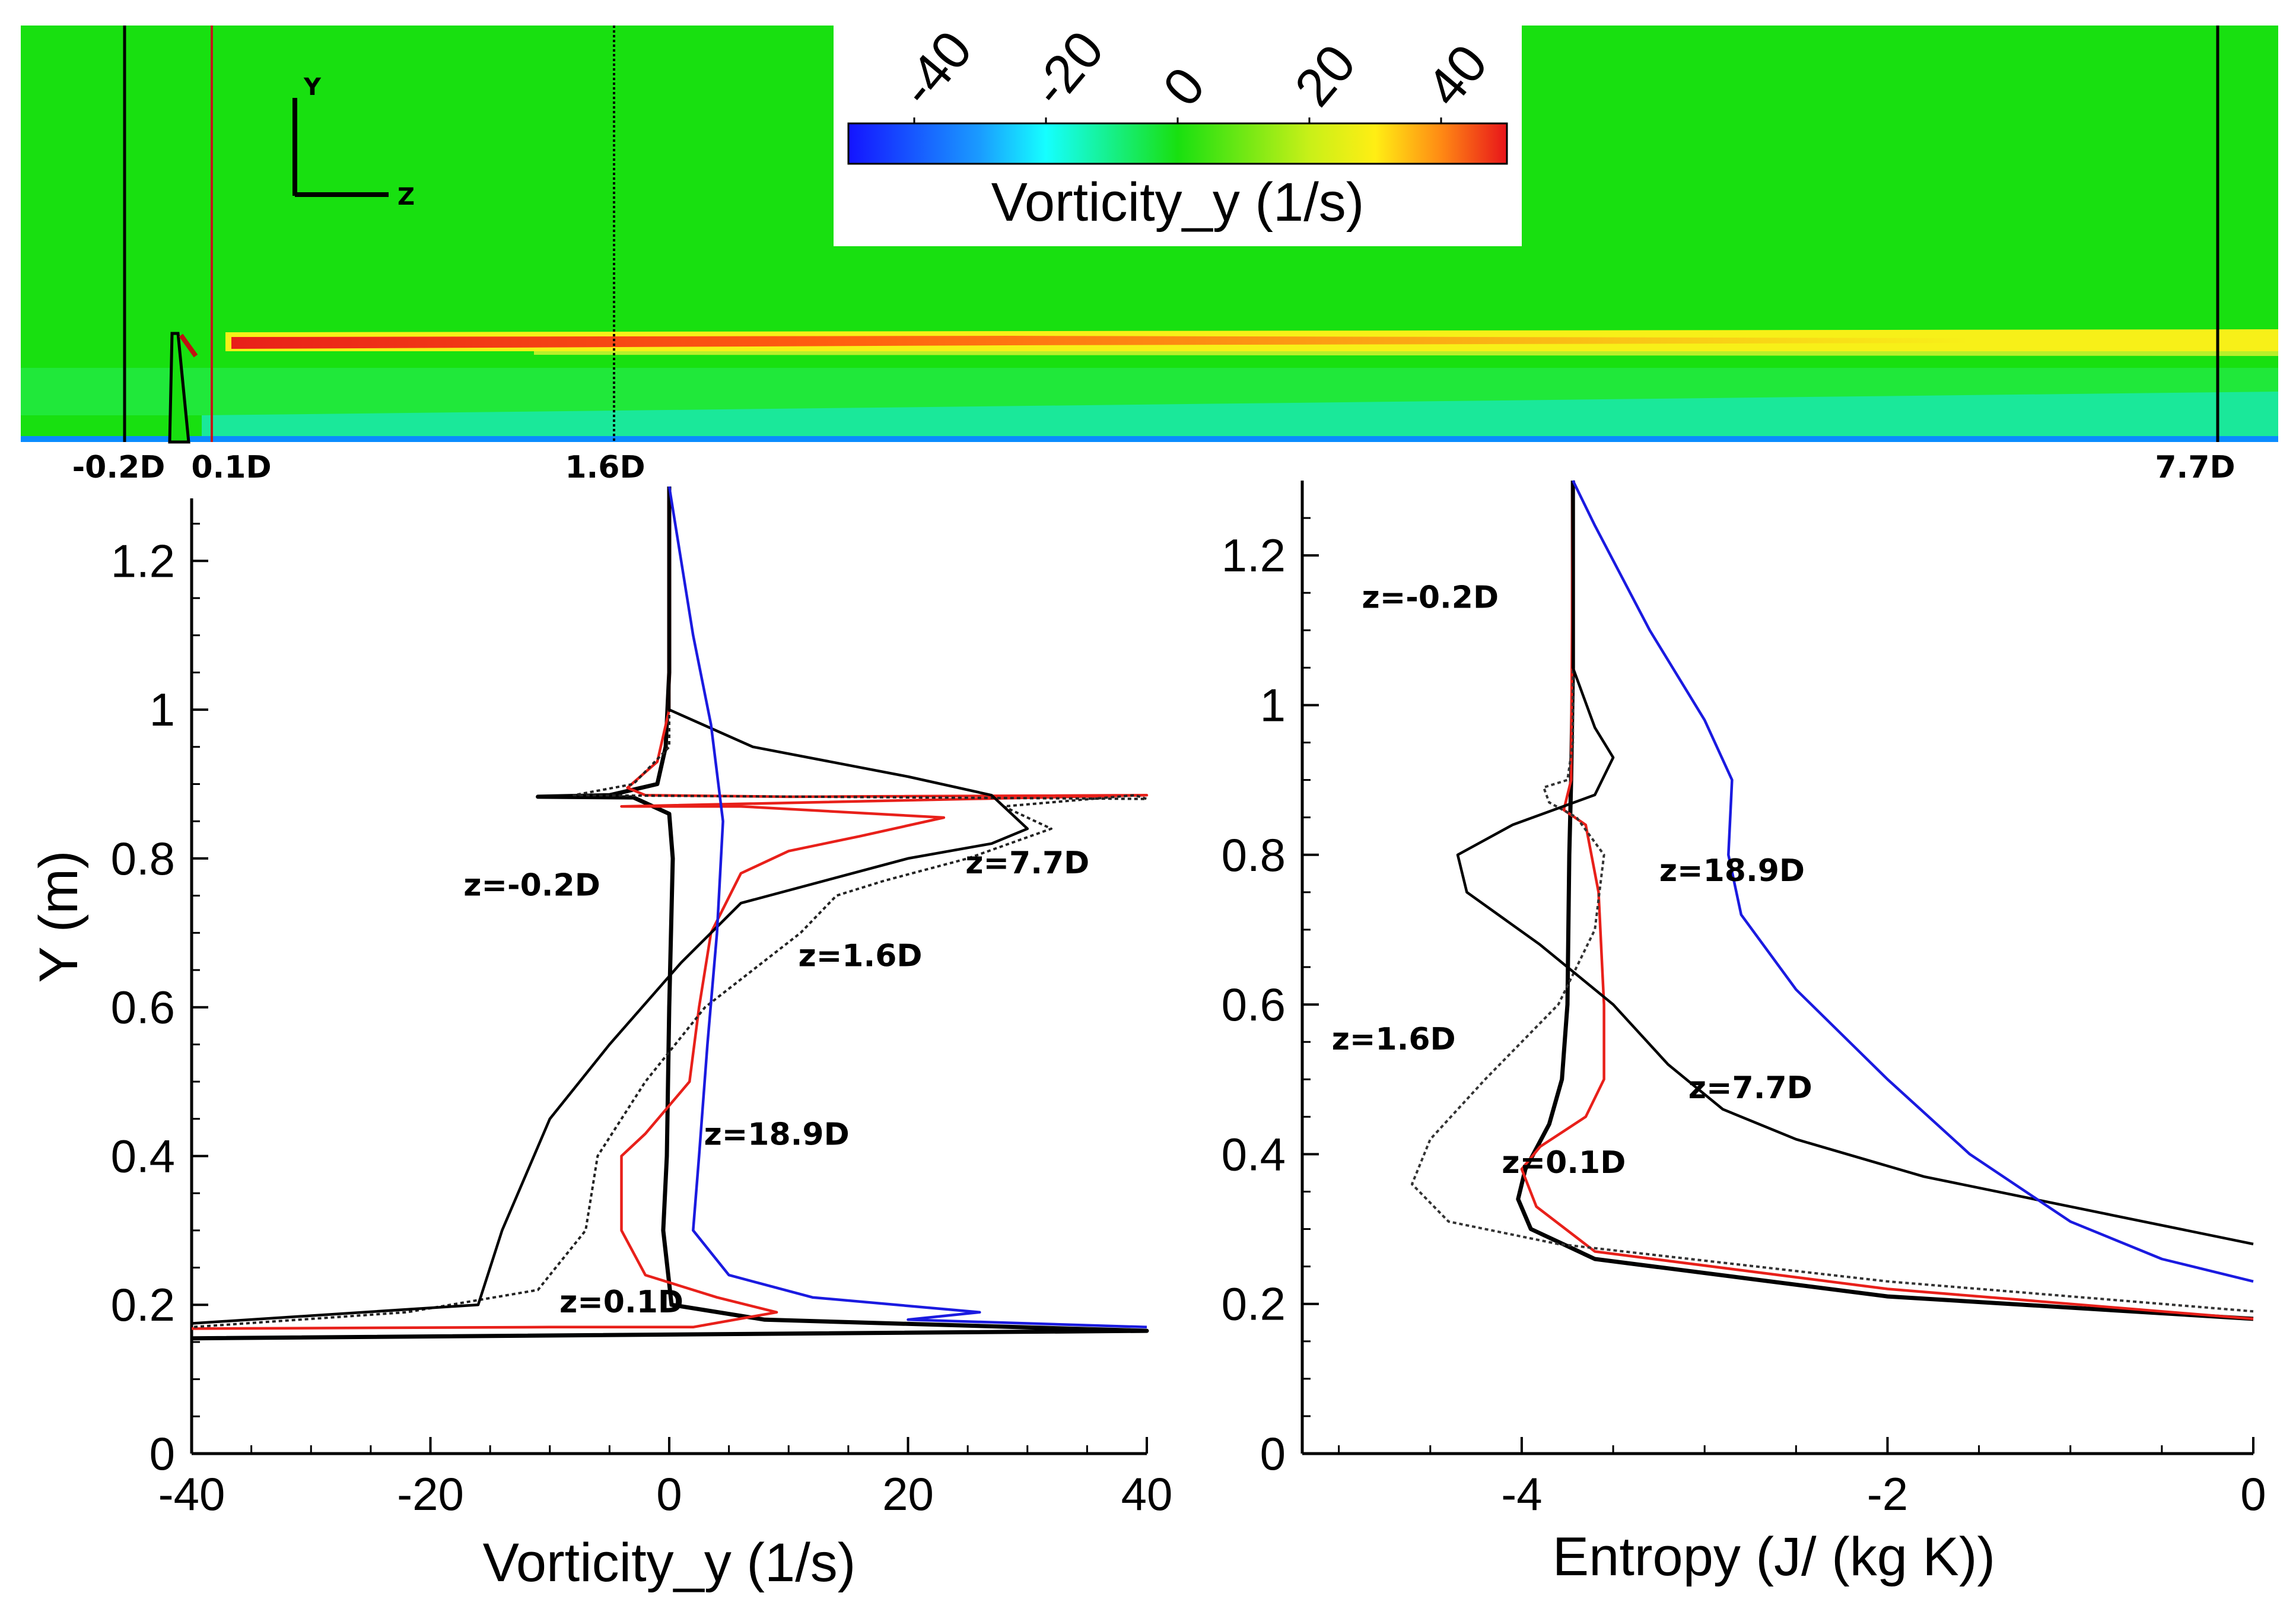 Image resolution: width=2296 pixels, height=1612 pixels. I want to click on z-axis-letter: Z, so click(406, 197).